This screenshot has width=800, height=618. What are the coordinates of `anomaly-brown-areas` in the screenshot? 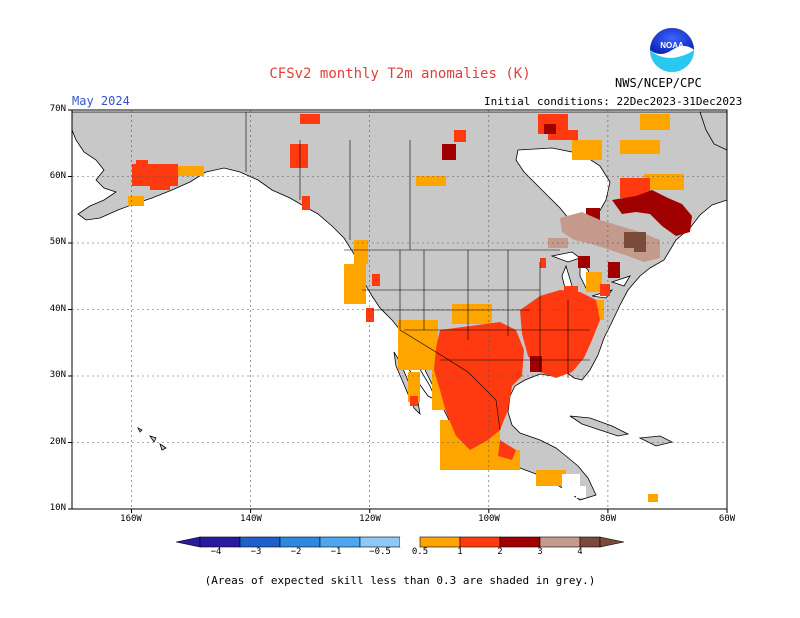 It's located at (635, 242).